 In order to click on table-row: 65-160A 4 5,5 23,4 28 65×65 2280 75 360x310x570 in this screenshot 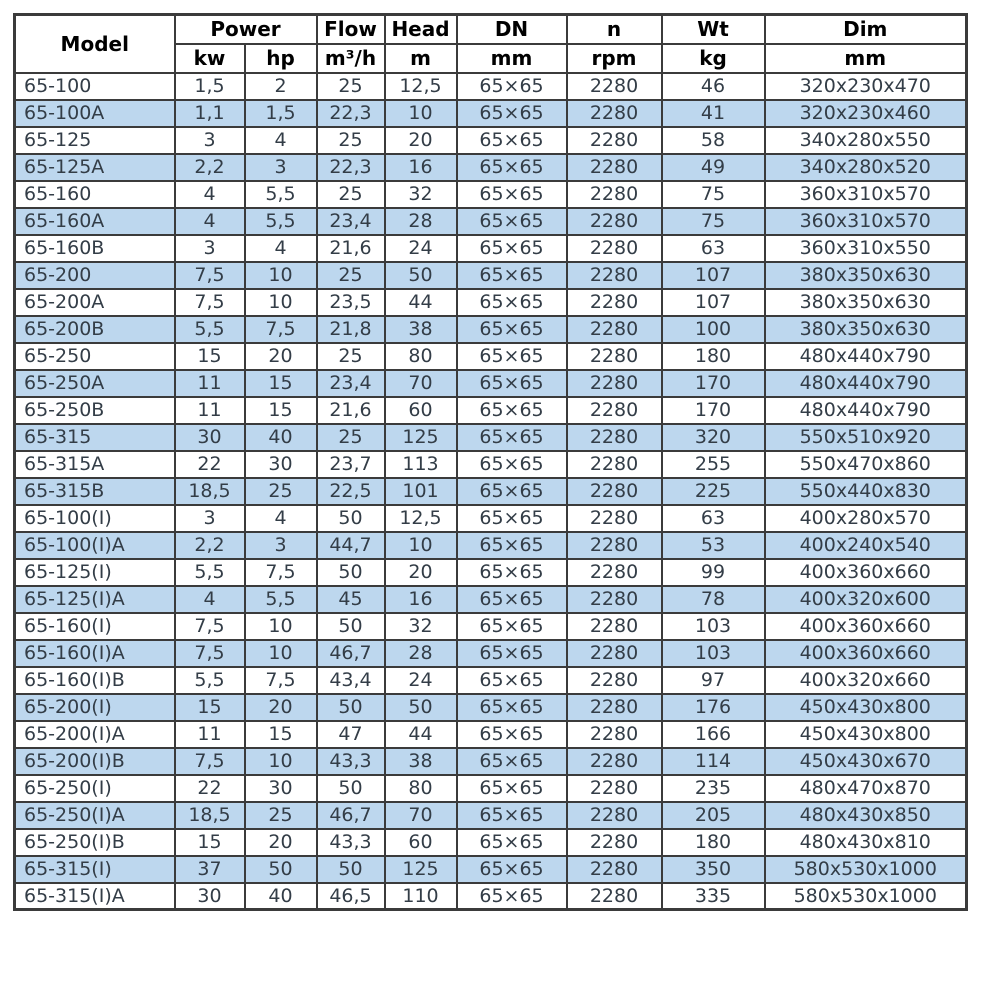, I will do `click(490, 221)`.